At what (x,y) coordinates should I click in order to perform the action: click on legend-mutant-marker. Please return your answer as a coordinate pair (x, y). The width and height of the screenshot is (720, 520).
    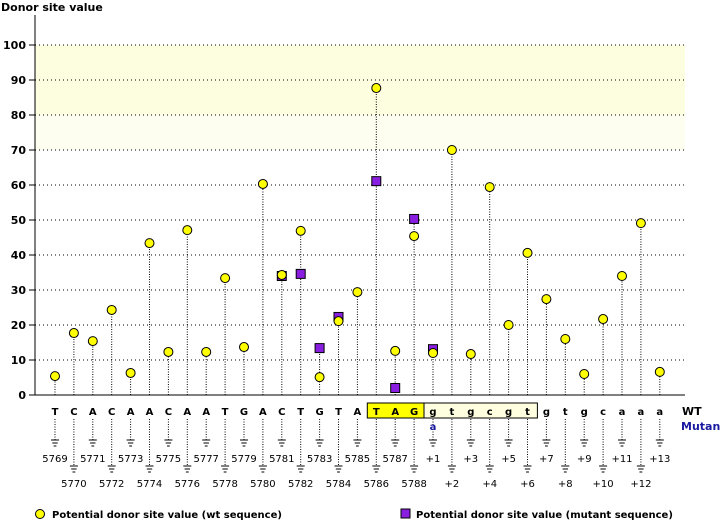
    Looking at the image, I should click on (405, 513).